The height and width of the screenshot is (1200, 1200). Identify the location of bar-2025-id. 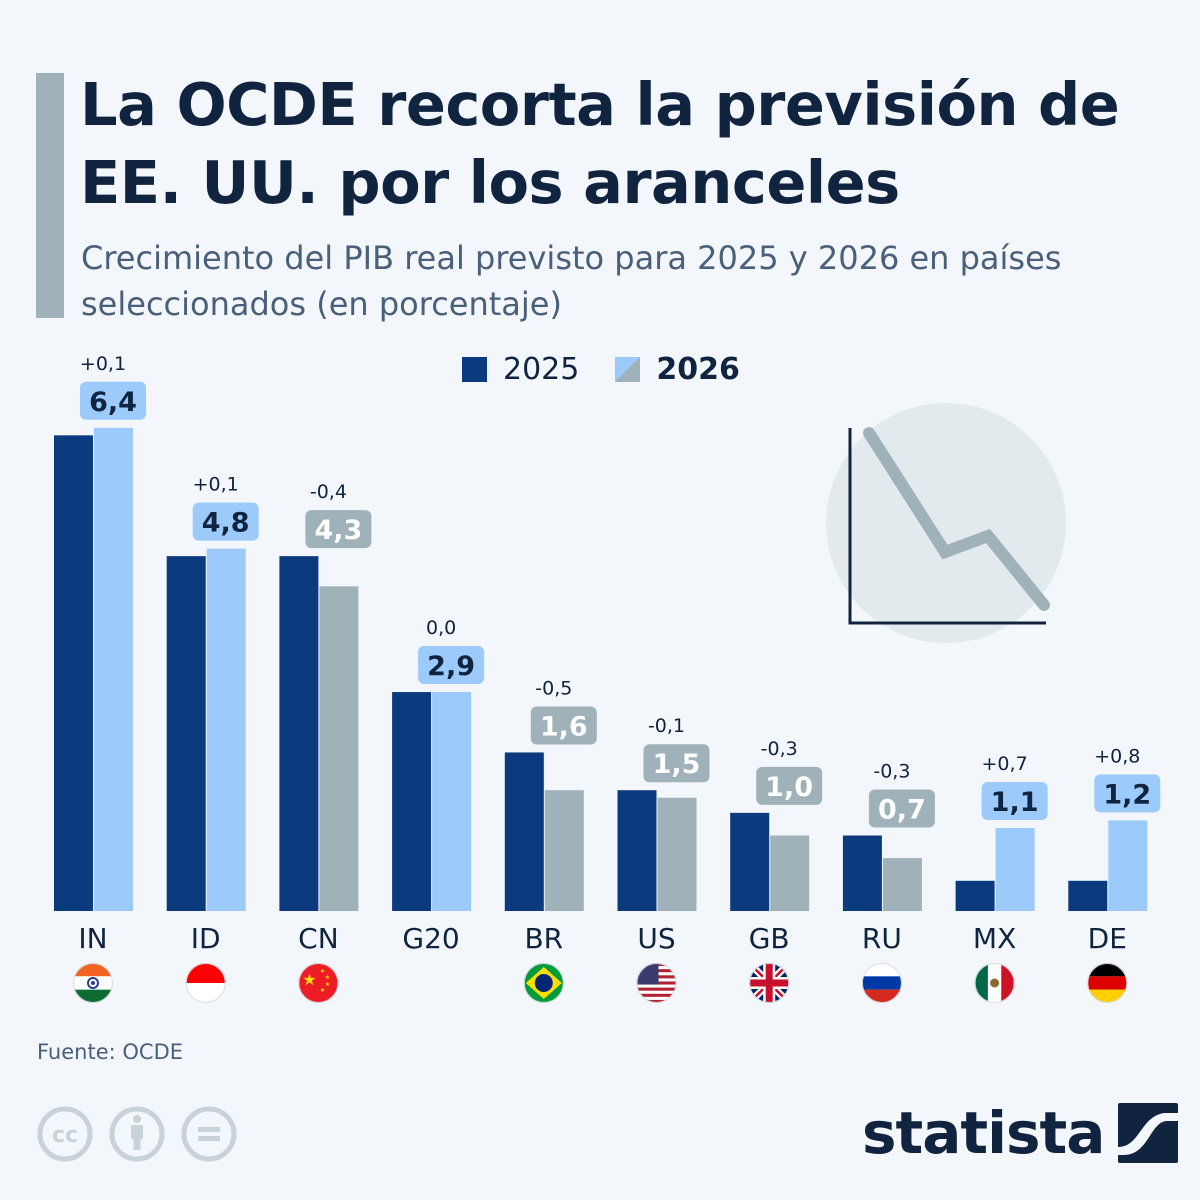
(186, 733).